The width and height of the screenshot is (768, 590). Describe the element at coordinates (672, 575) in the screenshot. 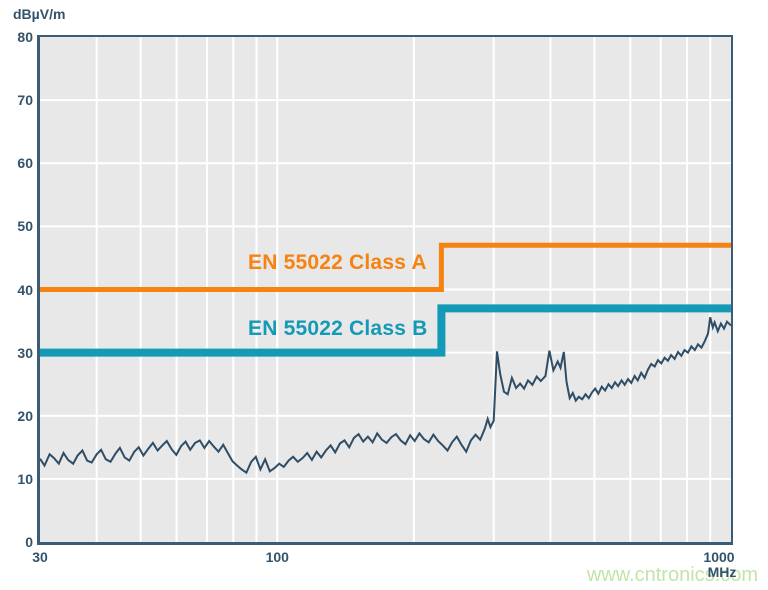

I see `watermark: www.cntronics.com` at that location.